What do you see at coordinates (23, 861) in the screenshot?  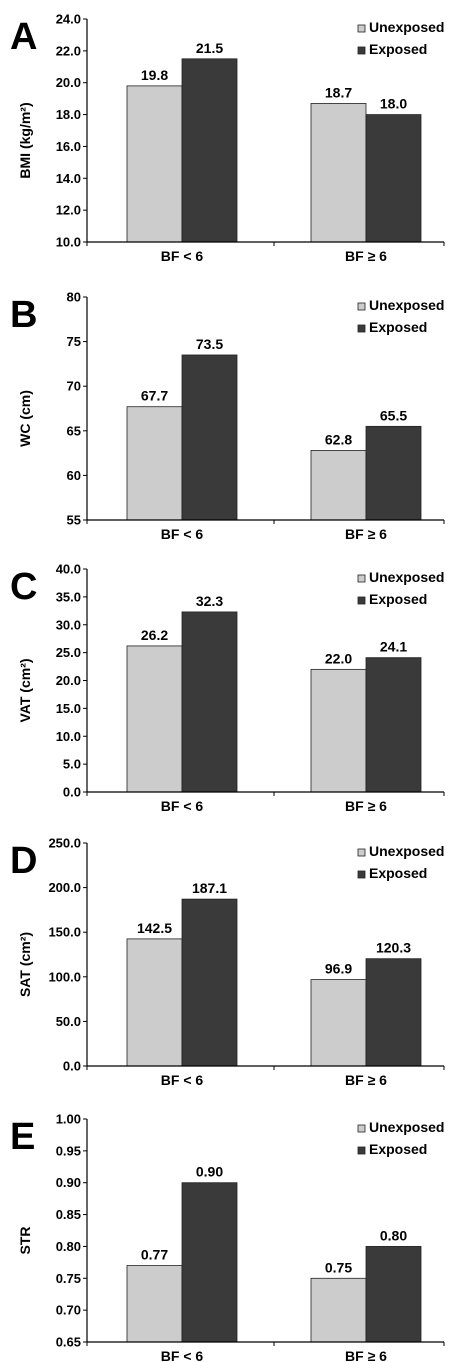 I see `panel-letter: D` at bounding box center [23, 861].